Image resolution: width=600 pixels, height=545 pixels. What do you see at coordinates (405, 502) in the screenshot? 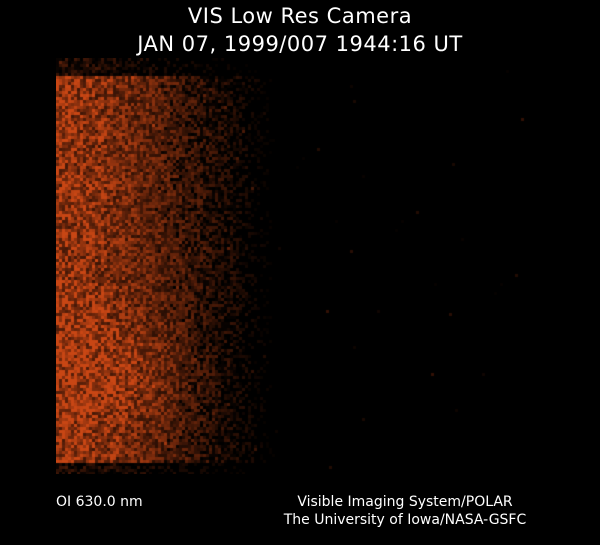
I see `credit-line-1: Visible Imaging System/POLAR` at bounding box center [405, 502].